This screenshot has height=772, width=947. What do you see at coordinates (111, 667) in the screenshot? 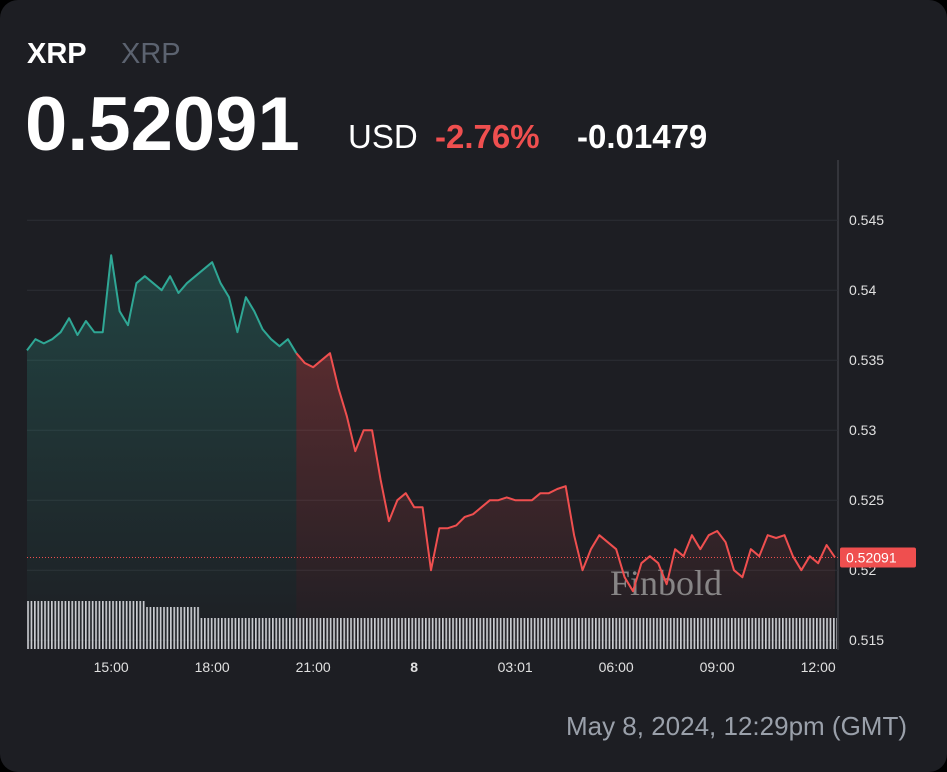
I see `x-tick-label: 15:00` at bounding box center [111, 667].